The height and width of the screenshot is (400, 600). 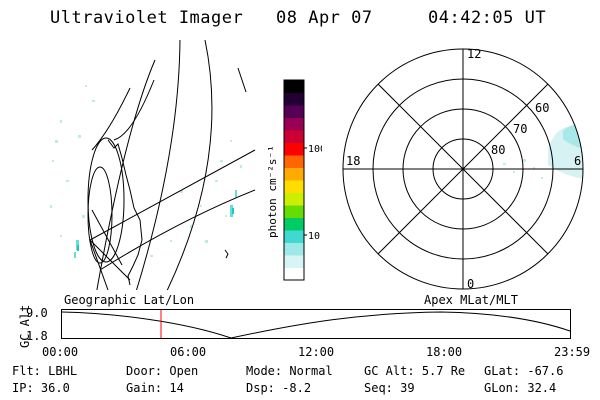 What do you see at coordinates (129, 300) in the screenshot?
I see `geographic-map-label: Geographic Lat/Lon` at bounding box center [129, 300].